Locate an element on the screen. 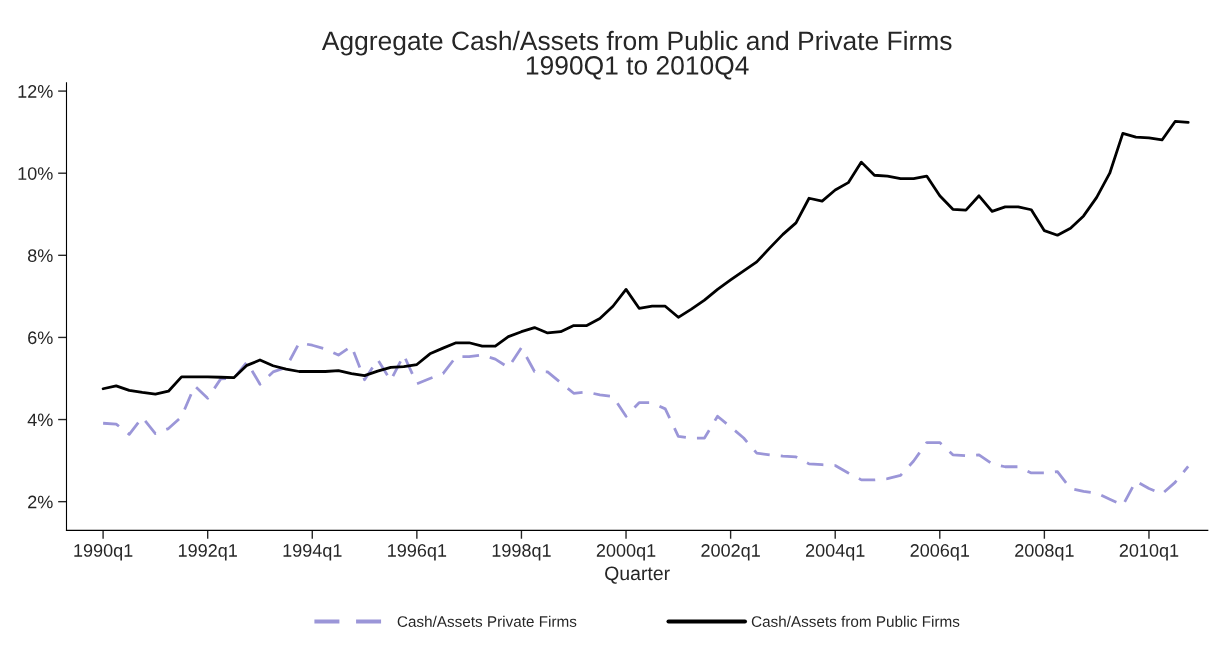 Image resolution: width=1209 pixels, height=663 pixels. x-tick-label: 2010q1 is located at coordinates (1149, 552).